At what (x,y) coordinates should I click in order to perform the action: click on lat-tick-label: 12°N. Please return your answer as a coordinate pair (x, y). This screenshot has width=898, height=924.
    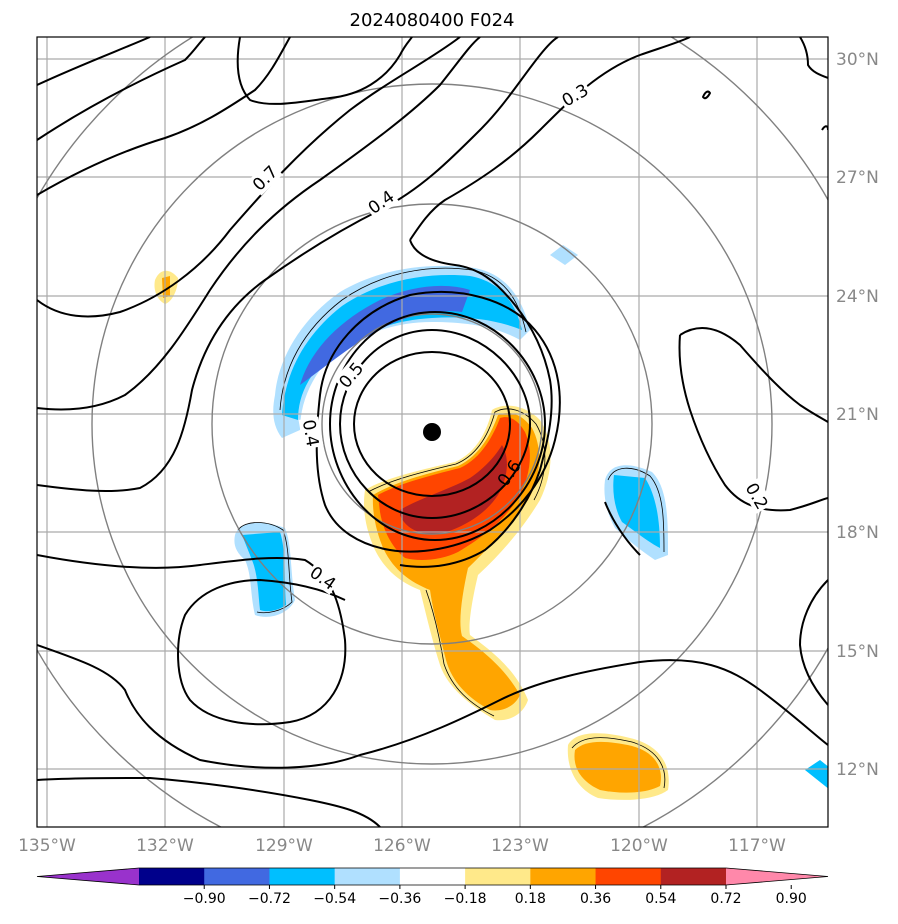
    Looking at the image, I should click on (857, 770).